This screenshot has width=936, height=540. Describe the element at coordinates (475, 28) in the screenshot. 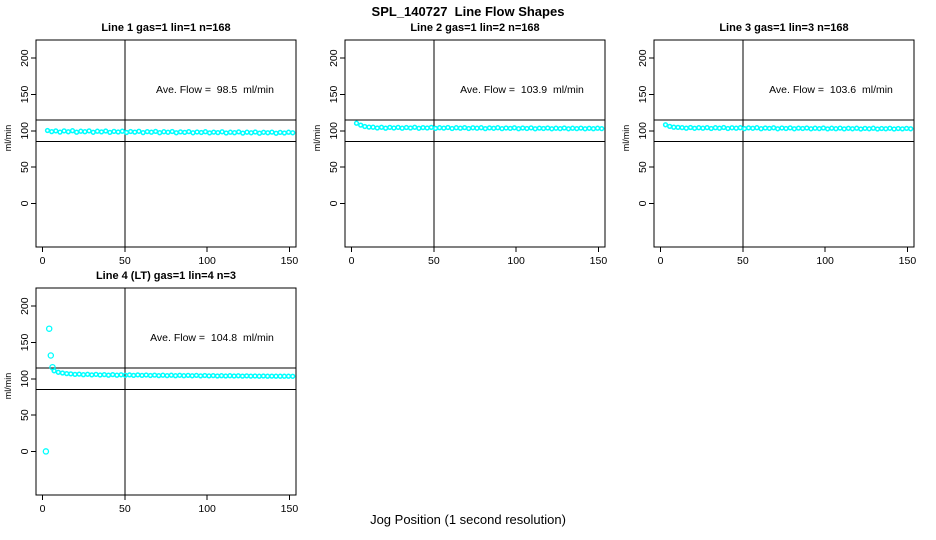

I see `subplot-2-title: Line 2 gas=1 lin=2 n=168` at that location.